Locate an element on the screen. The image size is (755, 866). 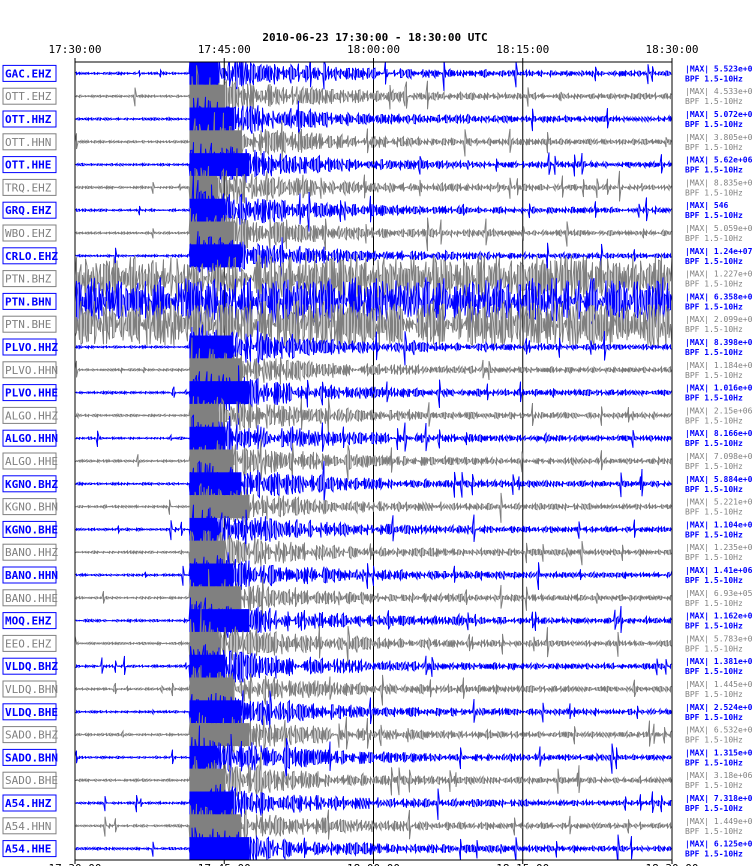
station-label: GAC.EHZ is located at coordinates (28, 73).